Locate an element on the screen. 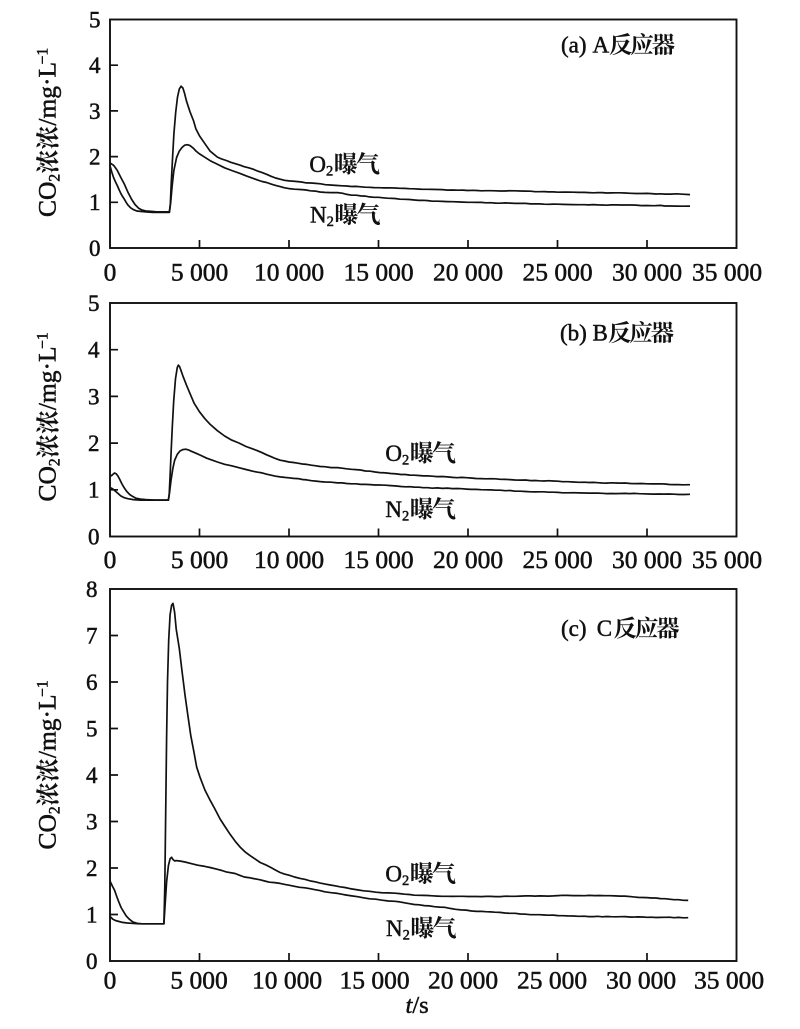 Image resolution: width=800 pixels, height=1029 pixels. svg-text: 7 is located at coordinates (92, 635).